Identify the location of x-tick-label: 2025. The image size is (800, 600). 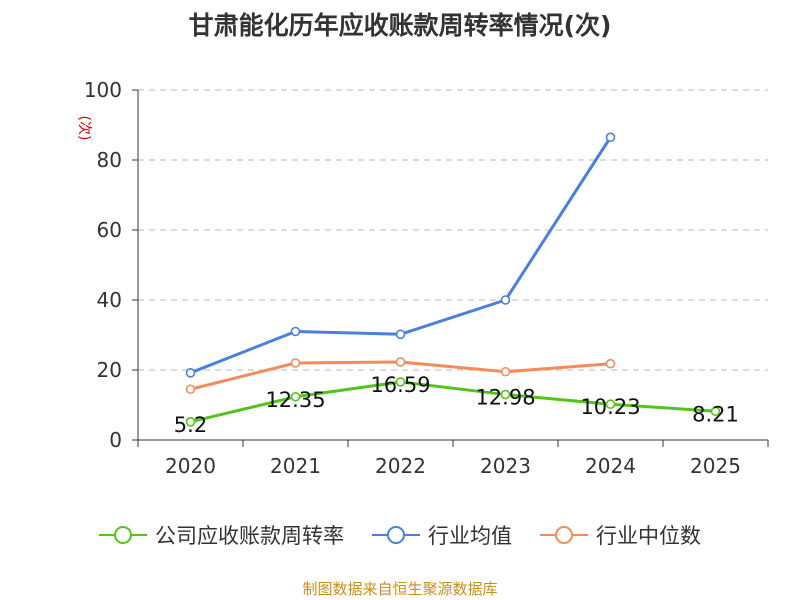
(715, 466).